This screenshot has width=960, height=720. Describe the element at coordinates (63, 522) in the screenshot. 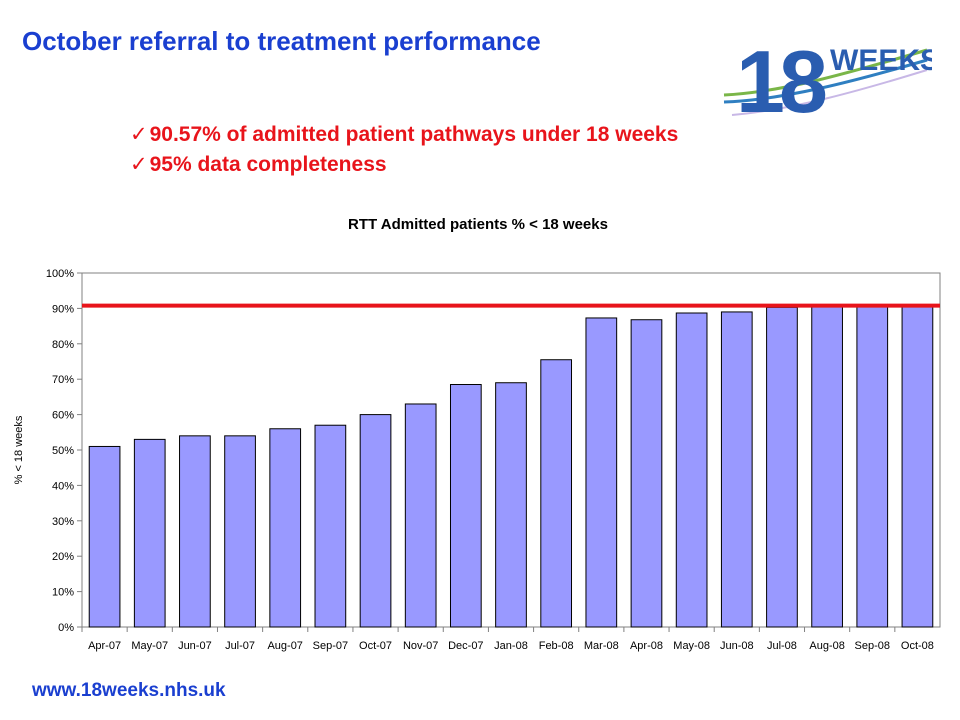

I see `y-tick-label: 30%` at that location.